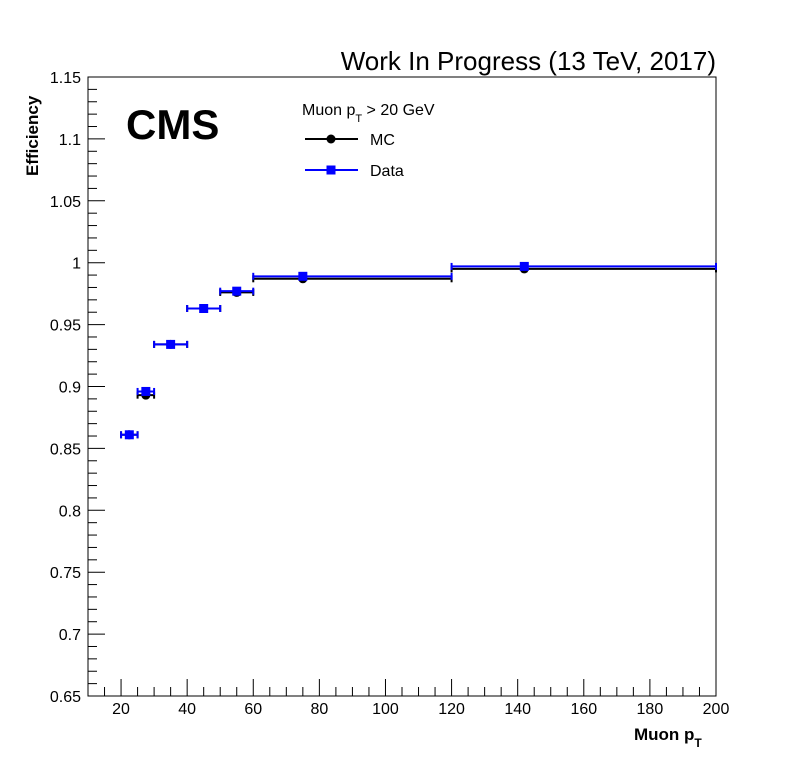 The height and width of the screenshot is (772, 796). What do you see at coordinates (420, 709) in the screenshot?
I see `x-axis-tick-labels: 20 40 60 80 100 120 140 160 180 200` at bounding box center [420, 709].